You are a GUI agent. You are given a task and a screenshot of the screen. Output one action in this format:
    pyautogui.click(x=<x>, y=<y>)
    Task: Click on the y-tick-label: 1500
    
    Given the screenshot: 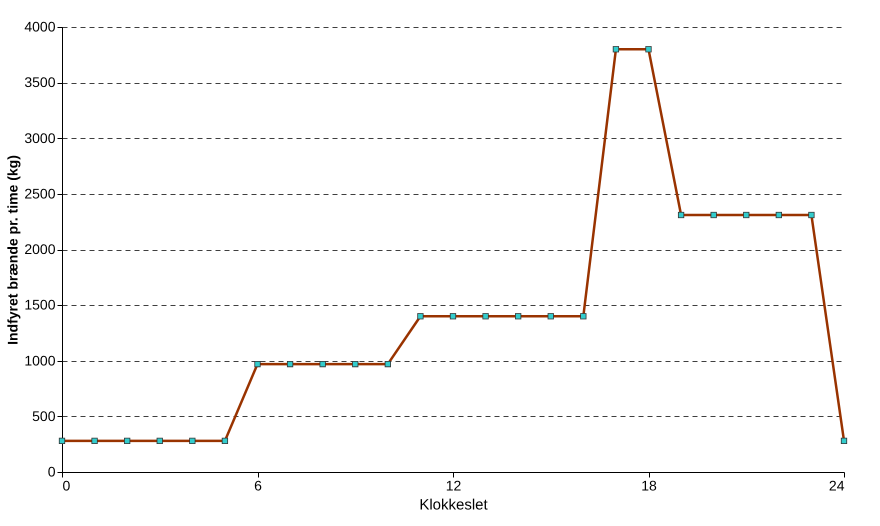 What is the action you would take?
    pyautogui.click(x=40, y=304)
    